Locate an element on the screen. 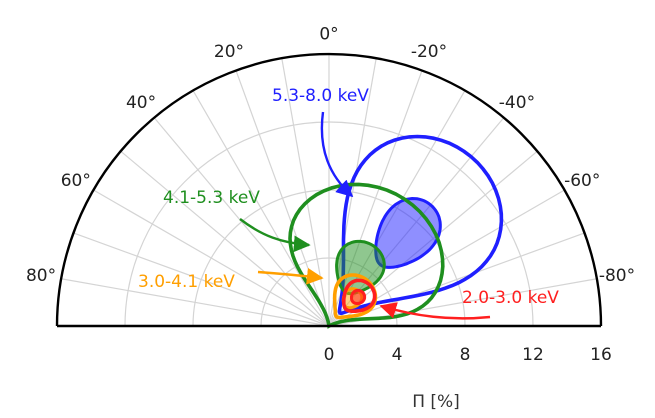 The image size is (655, 418). angle-tick-label: 80° is located at coordinates (41, 276).